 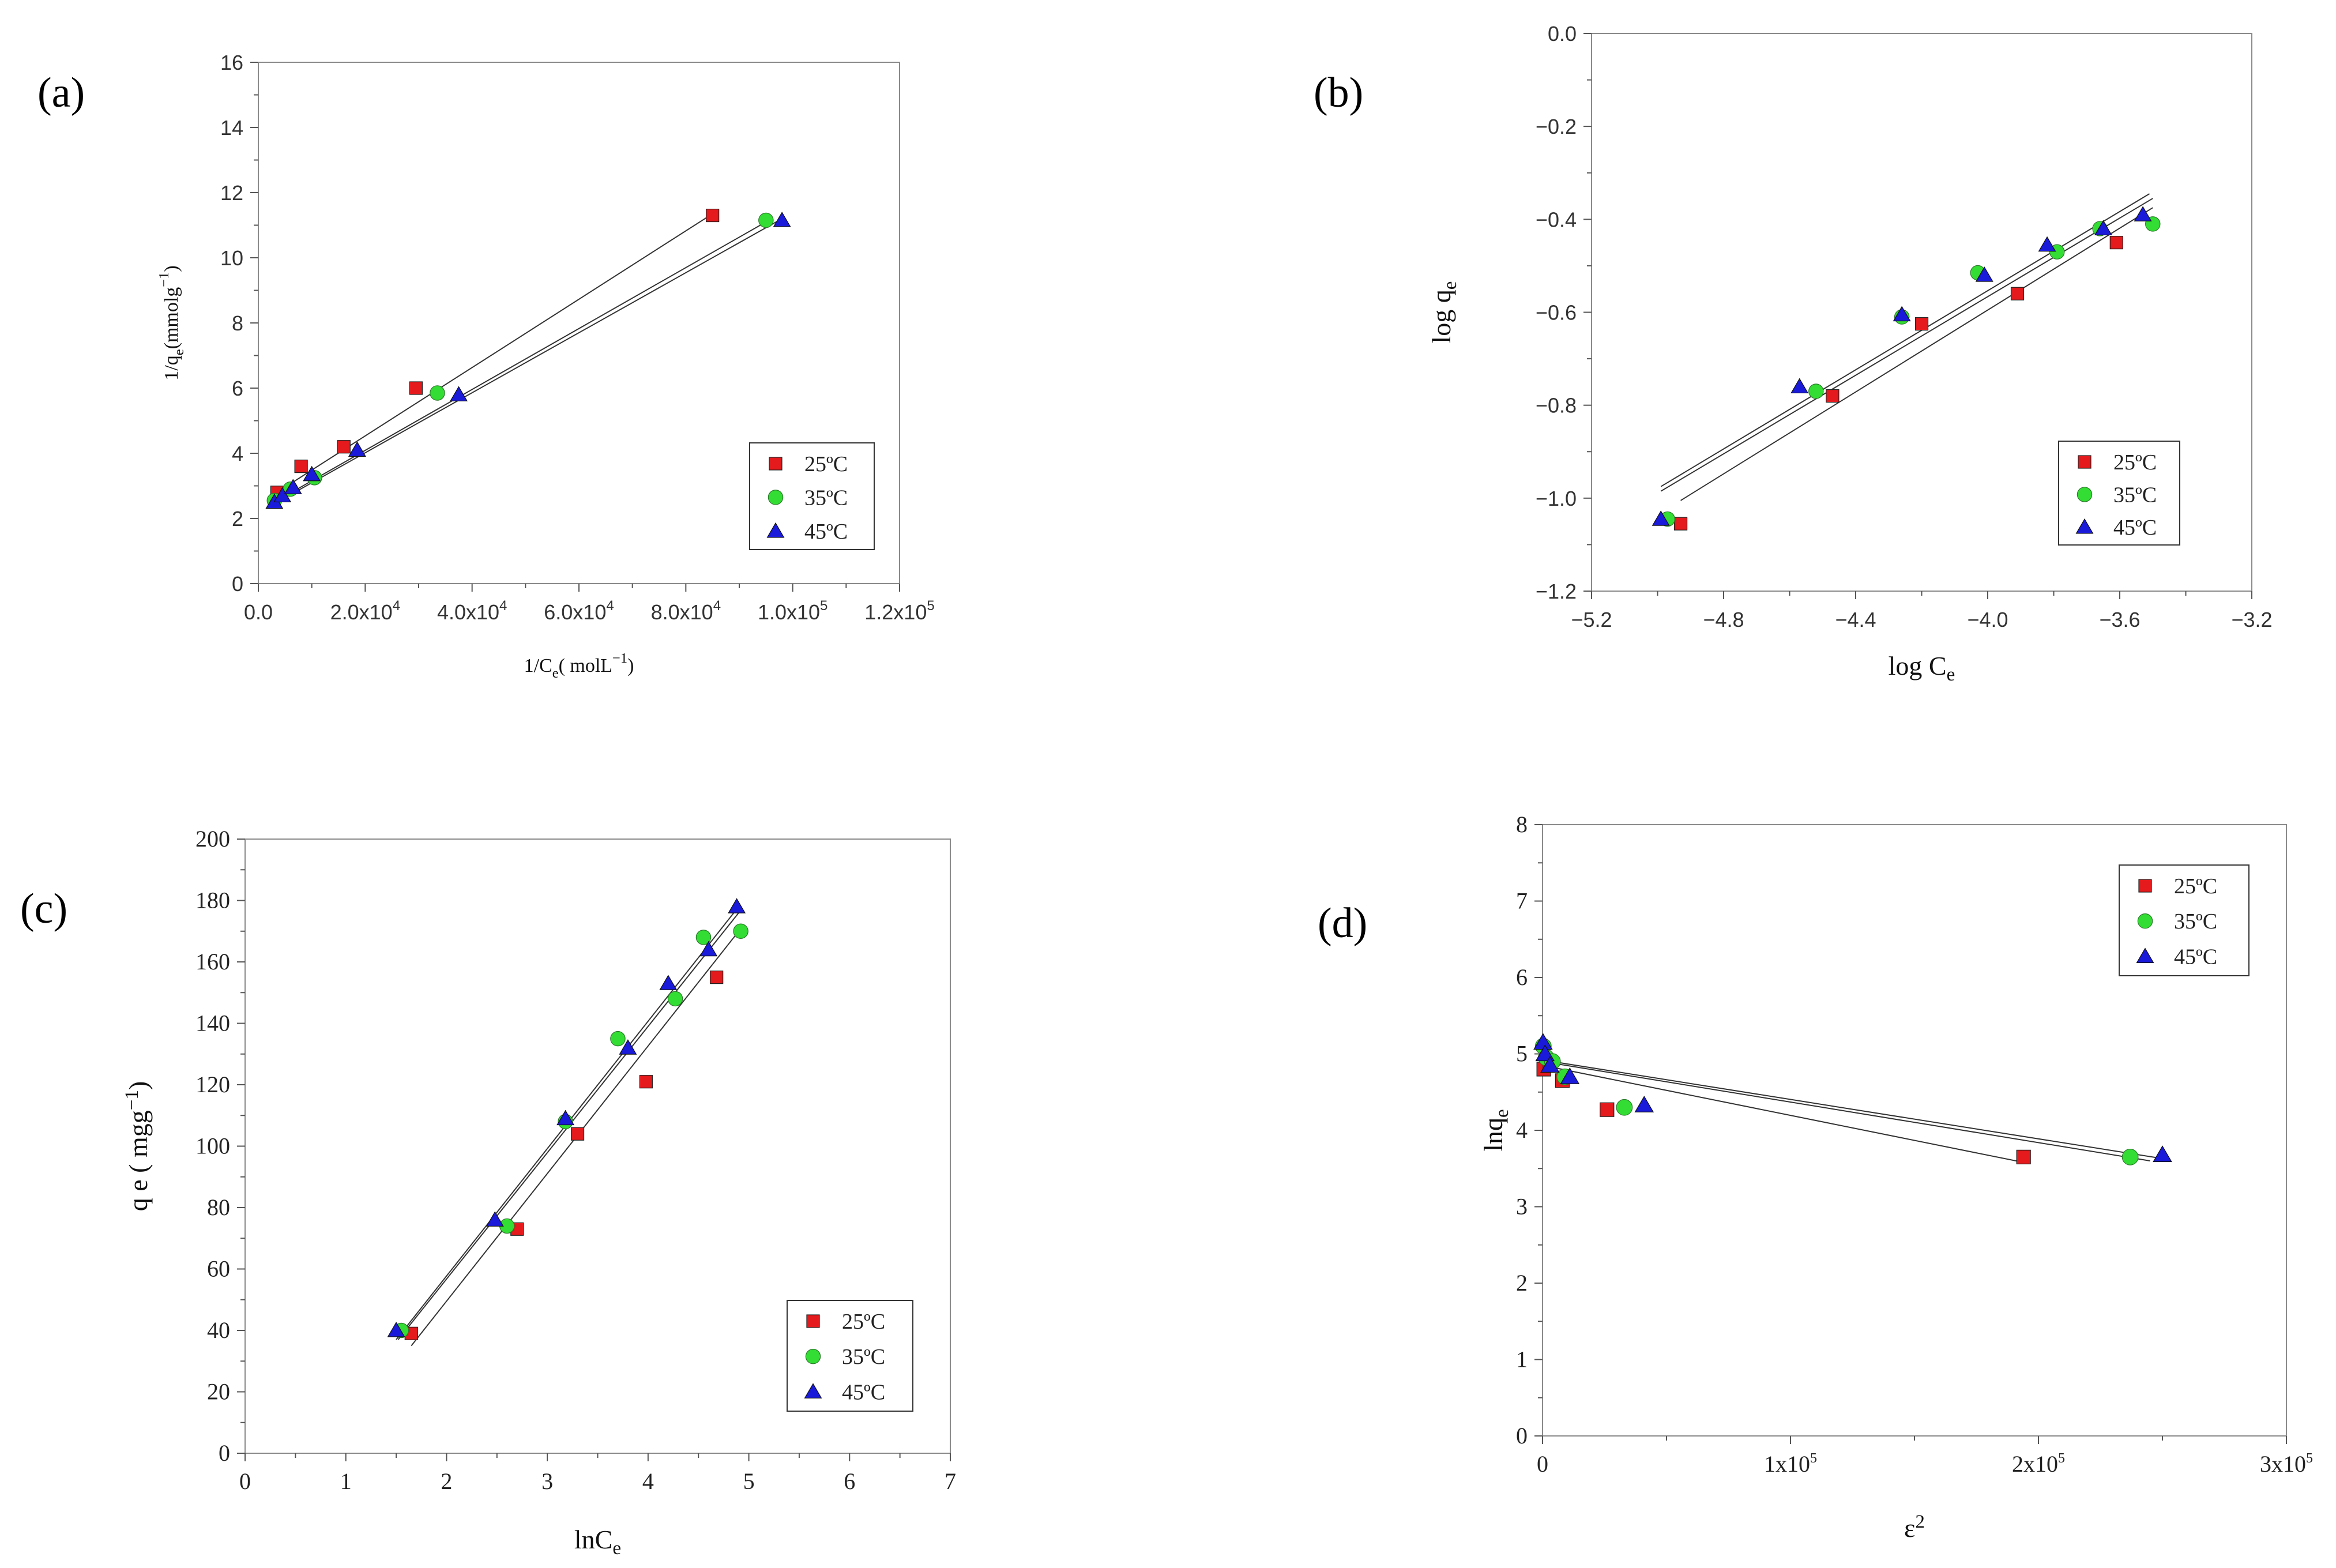 I want to click on x-tick-label: 4.0x104, so click(x=472, y=611).